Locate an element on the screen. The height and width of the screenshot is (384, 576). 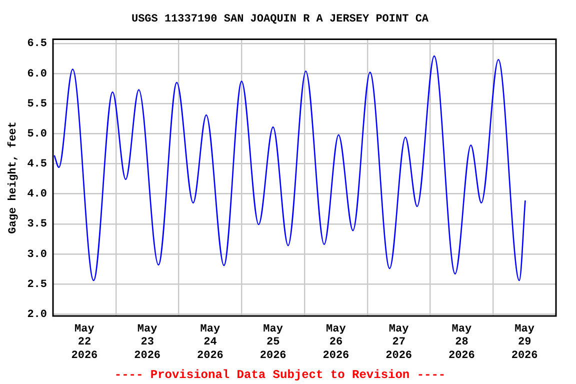
y-tick-label: 4.5 is located at coordinates (37, 164).